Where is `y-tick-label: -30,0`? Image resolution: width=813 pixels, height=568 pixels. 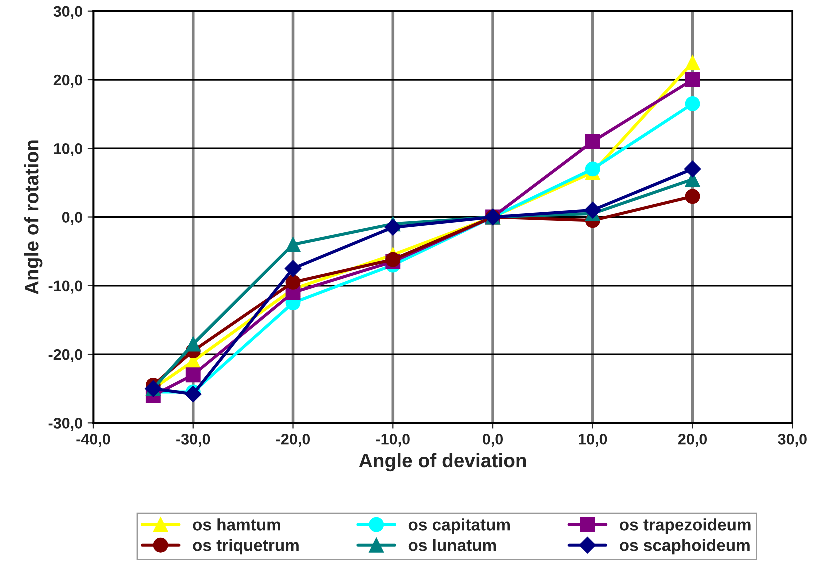 y-tick-label: -30,0 is located at coordinates (65, 425).